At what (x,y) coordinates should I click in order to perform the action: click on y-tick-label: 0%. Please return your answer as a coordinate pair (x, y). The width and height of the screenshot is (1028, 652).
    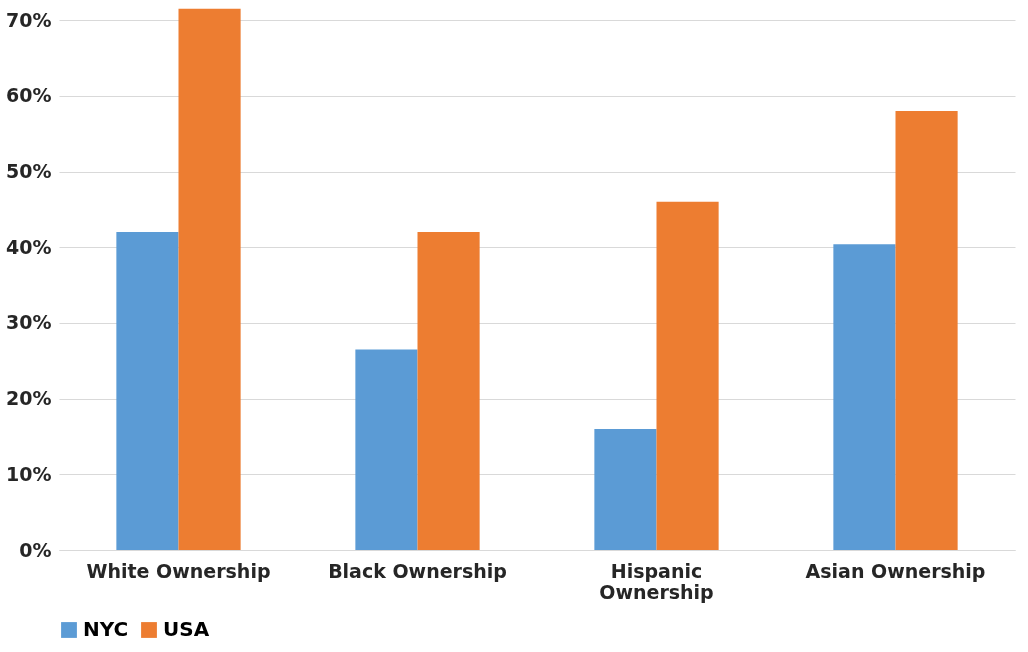
    Looking at the image, I should click on (35, 549).